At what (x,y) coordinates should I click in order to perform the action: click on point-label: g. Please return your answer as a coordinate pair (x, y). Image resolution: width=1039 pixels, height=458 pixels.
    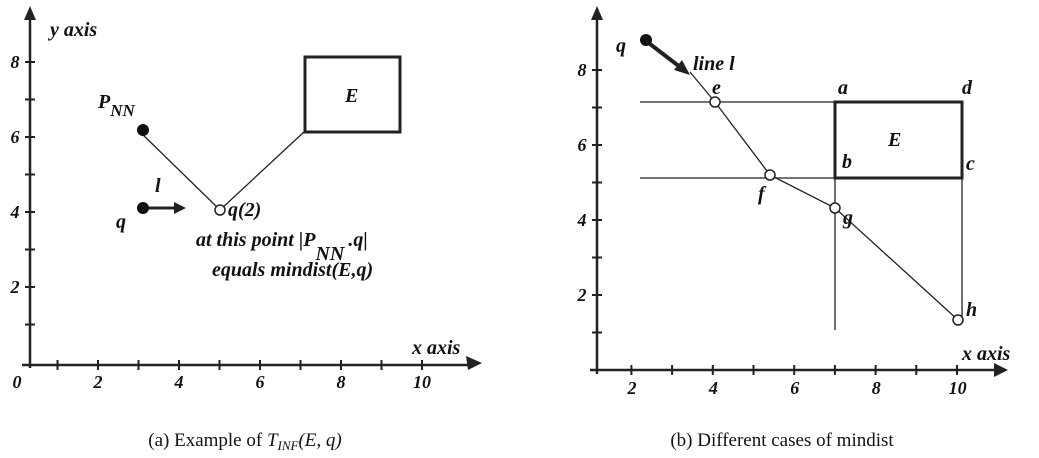
    Looking at the image, I should click on (847, 218).